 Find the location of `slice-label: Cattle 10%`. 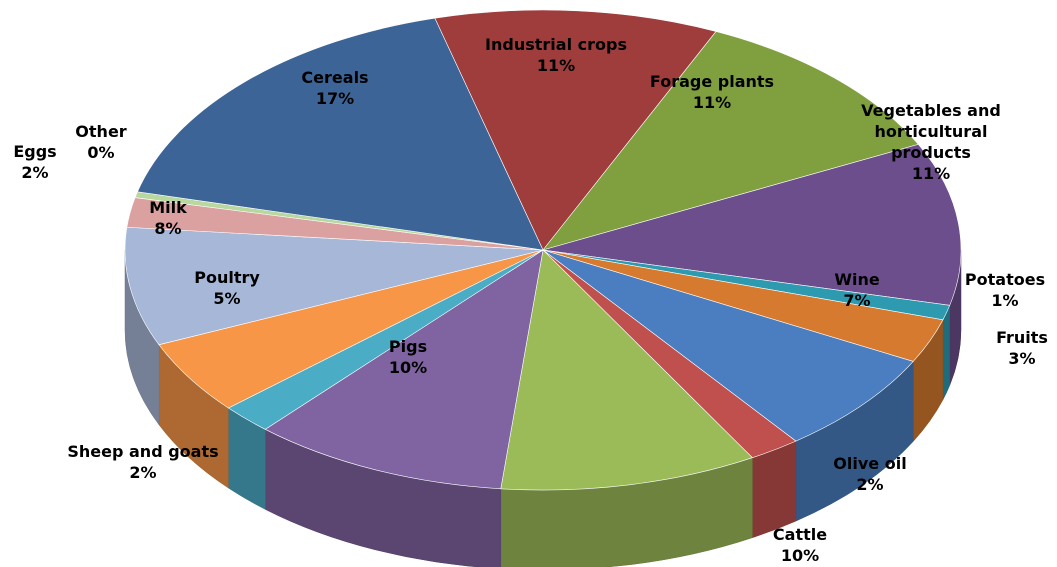

slice-label: Cattle 10% is located at coordinates (800, 545).